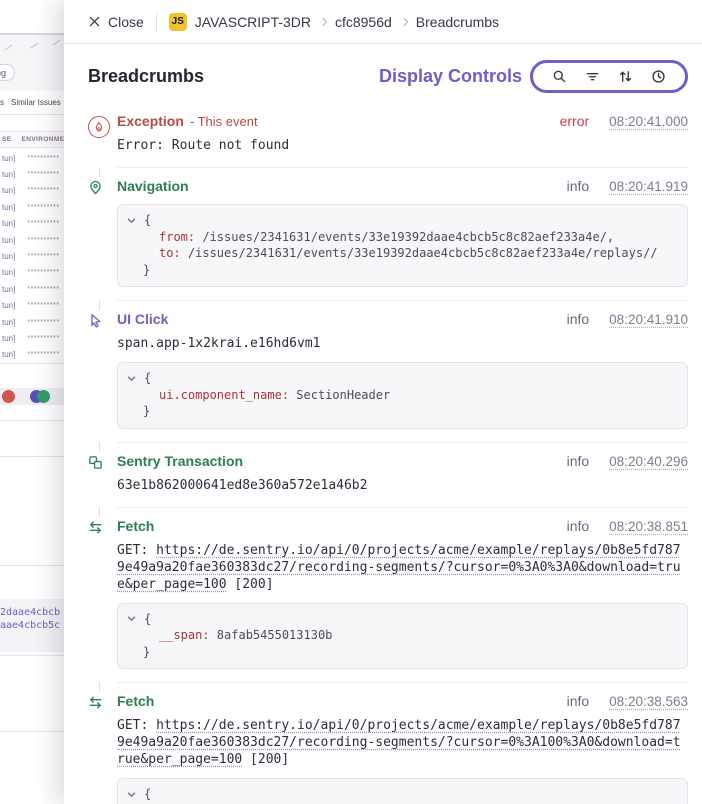 The height and width of the screenshot is (804, 702). What do you see at coordinates (95, 187) in the screenshot?
I see `map-pin-icon` at bounding box center [95, 187].